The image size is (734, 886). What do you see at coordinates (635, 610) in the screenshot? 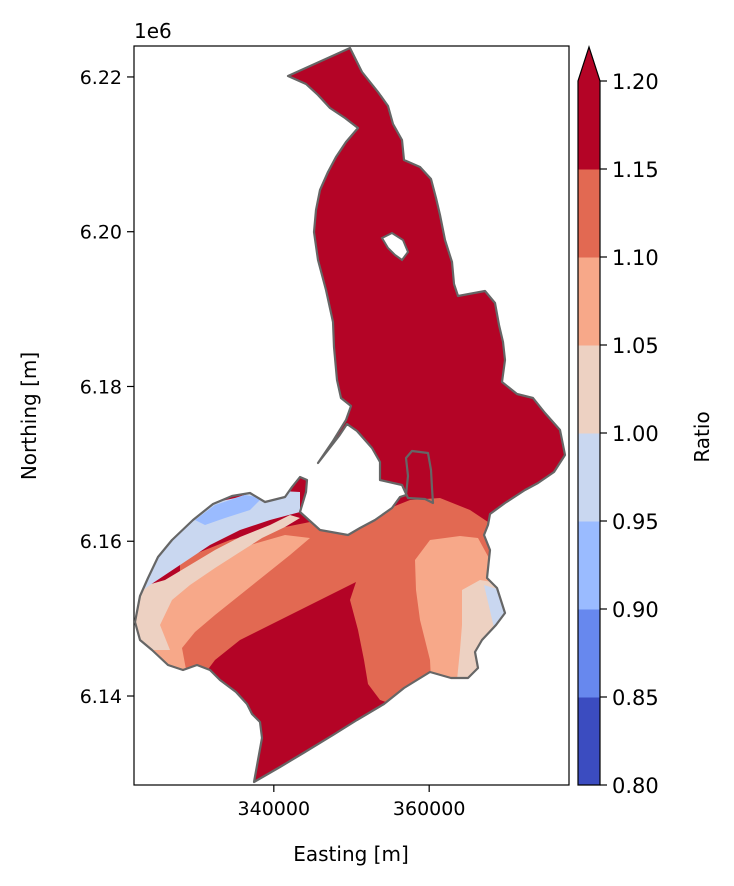
I see `colorbar-tick-label-2: 0.90` at bounding box center [635, 610].